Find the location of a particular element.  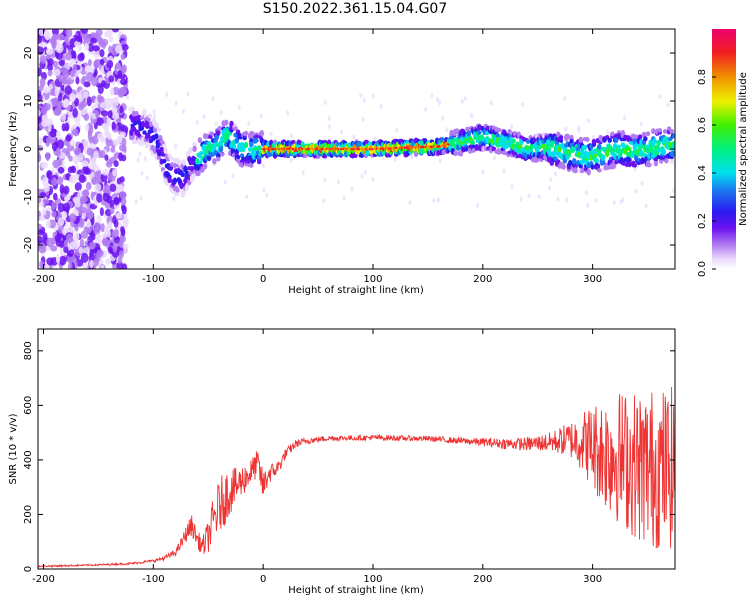

spectrogram-ytick-label: 10 is located at coordinates (28, 101).